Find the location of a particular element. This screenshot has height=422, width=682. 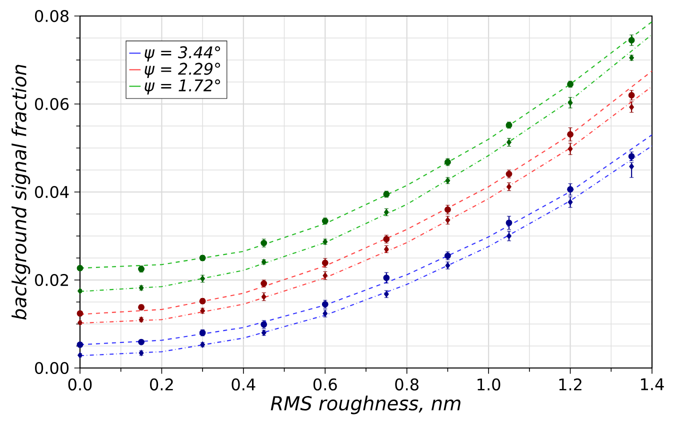

x-tick-label: 0.6 is located at coordinates (325, 384).